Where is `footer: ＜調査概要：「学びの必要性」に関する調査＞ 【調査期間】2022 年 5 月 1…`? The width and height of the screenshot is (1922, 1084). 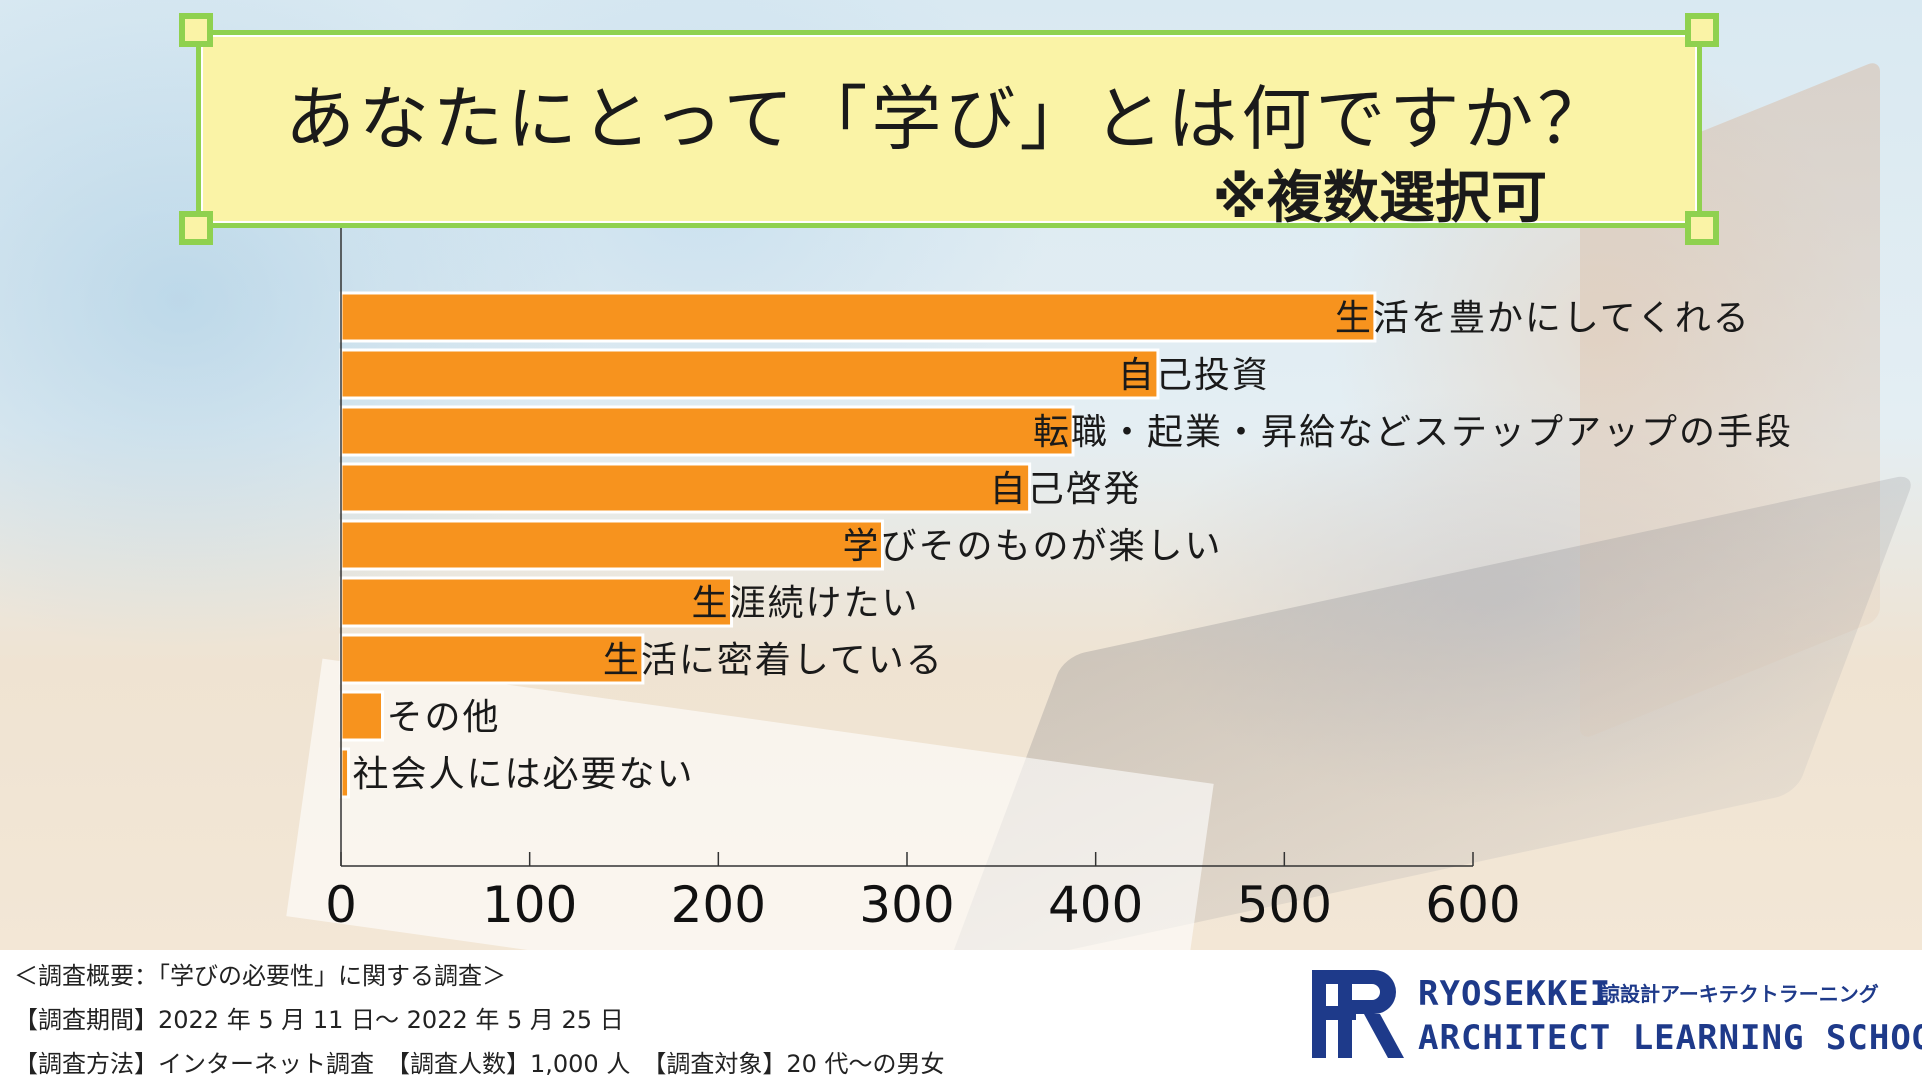
footer: ＜調査概要：「学びの必要性」に関する調査＞ 【調査期間】2022 年 5 月 1… is located at coordinates (961, 1017).